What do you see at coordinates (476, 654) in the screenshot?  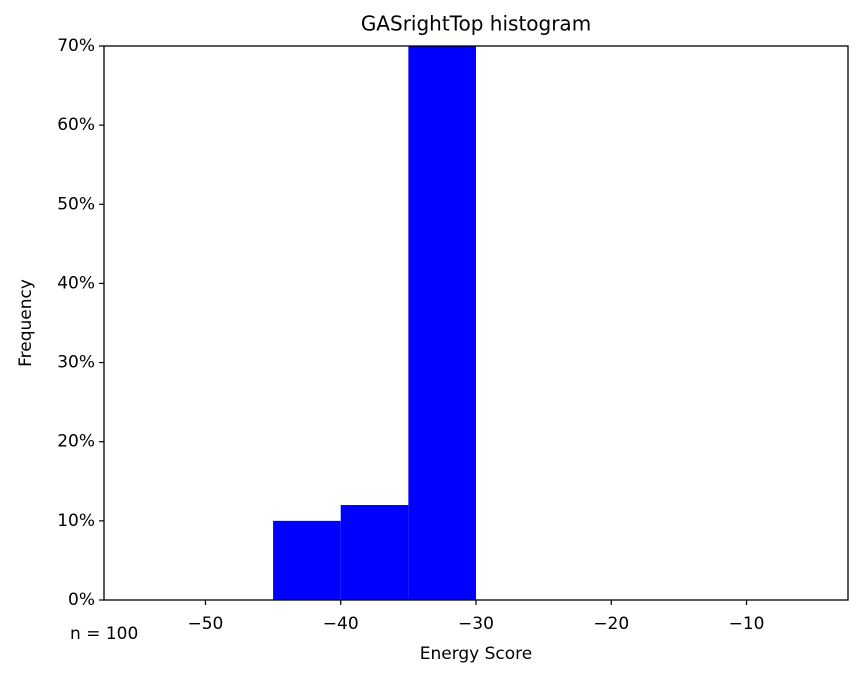 I see `x-axis-label: Energy Score` at bounding box center [476, 654].